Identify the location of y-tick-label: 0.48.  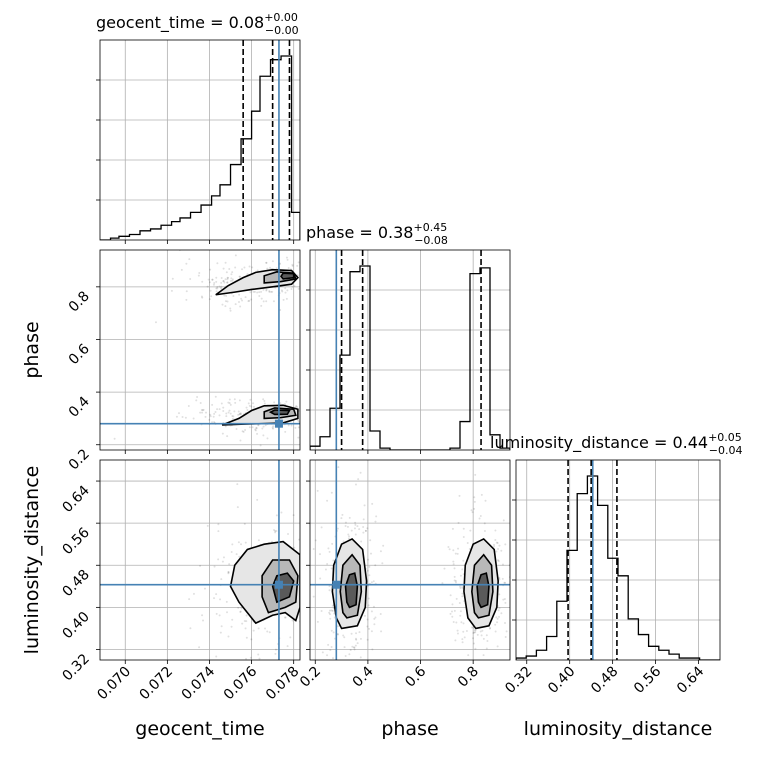
(75, 583).